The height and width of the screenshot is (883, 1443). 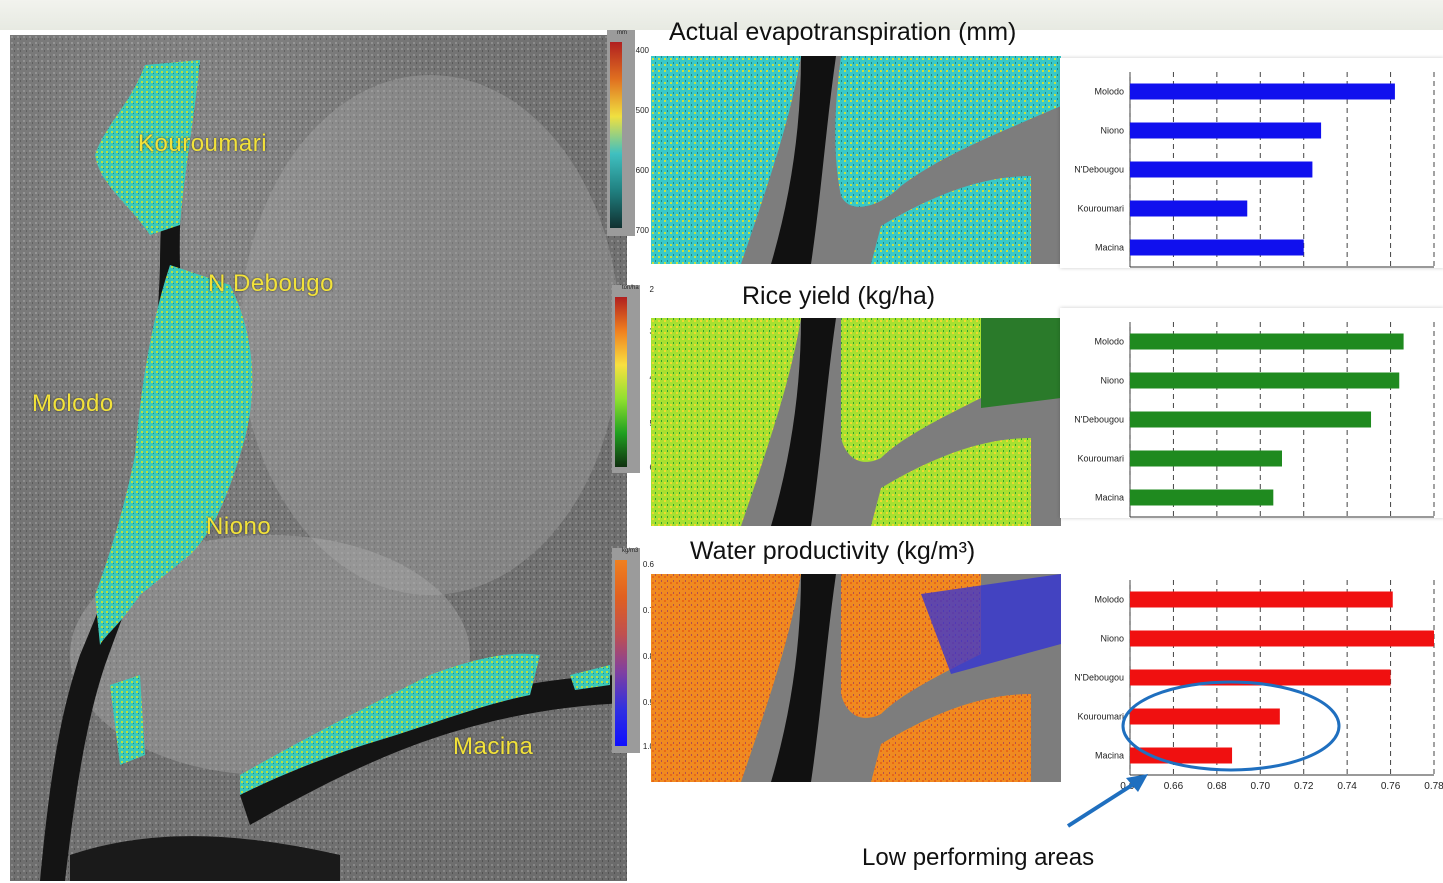 What do you see at coordinates (648, 610) in the screenshot?
I see `wp-legend-tick: 0.7` at bounding box center [648, 610].